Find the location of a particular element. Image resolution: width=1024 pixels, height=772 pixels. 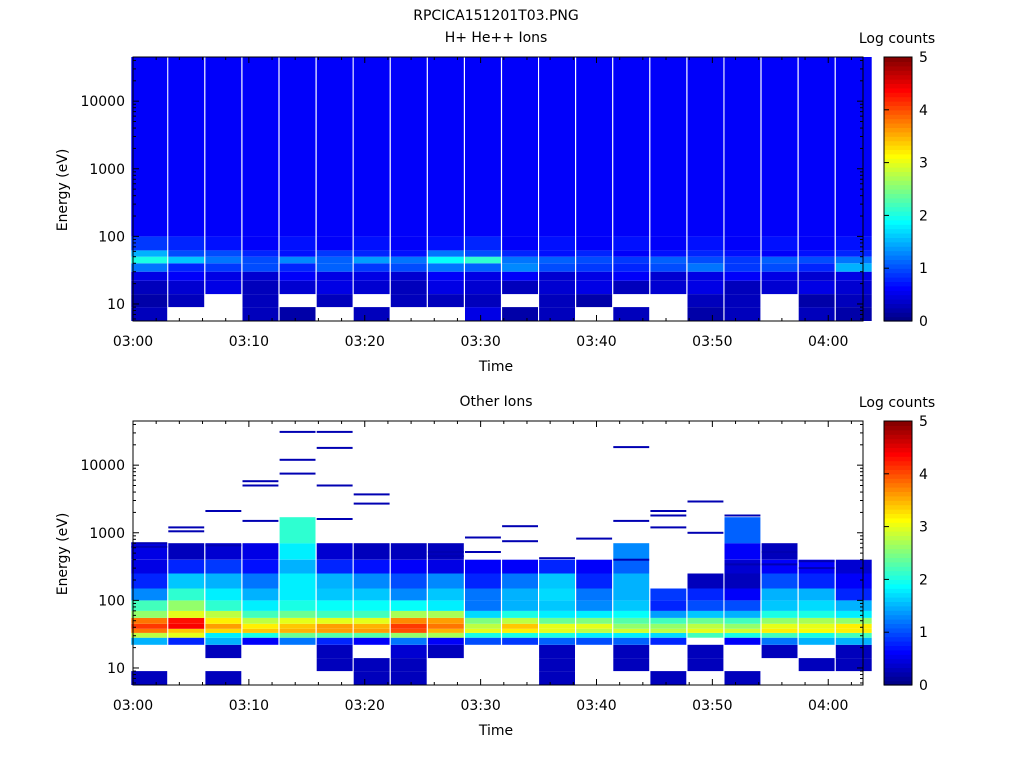

x-tick-label: 03:30 is located at coordinates (480, 706).